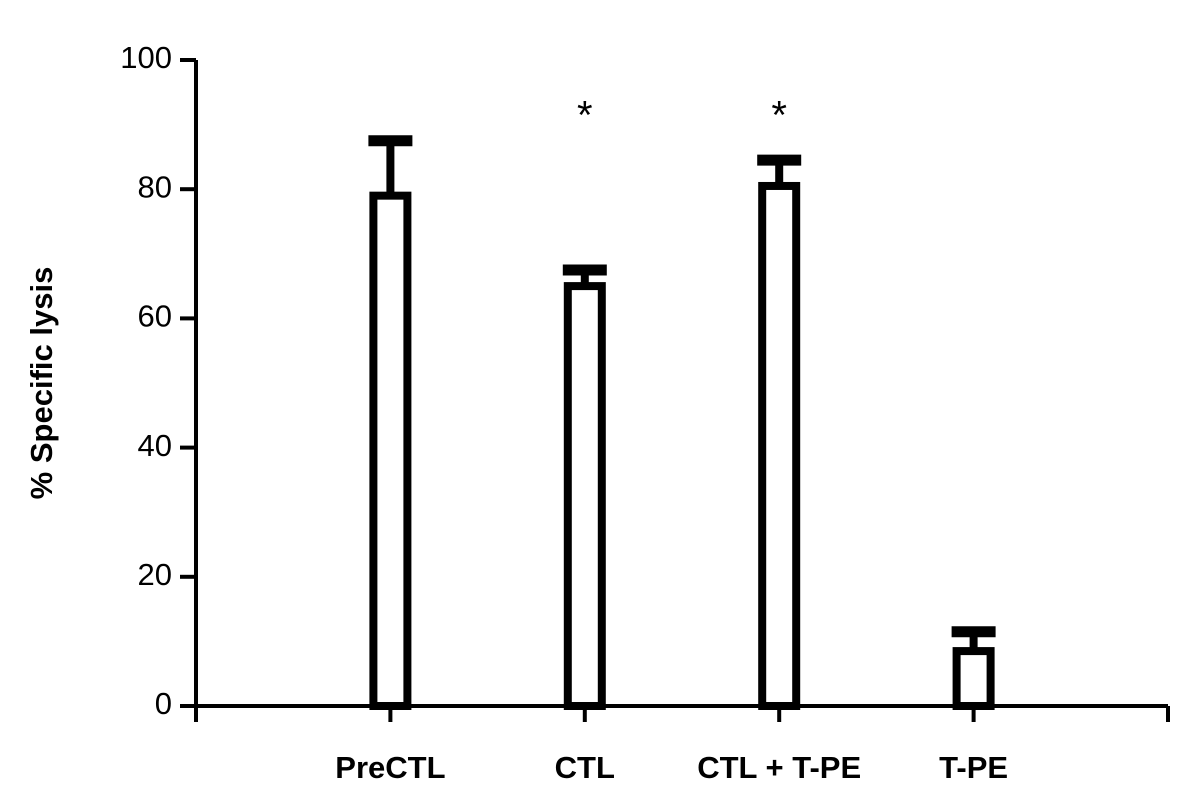 This screenshot has width=1181, height=809. What do you see at coordinates (155, 574) in the screenshot?
I see `y-tick-label: 20` at bounding box center [155, 574].